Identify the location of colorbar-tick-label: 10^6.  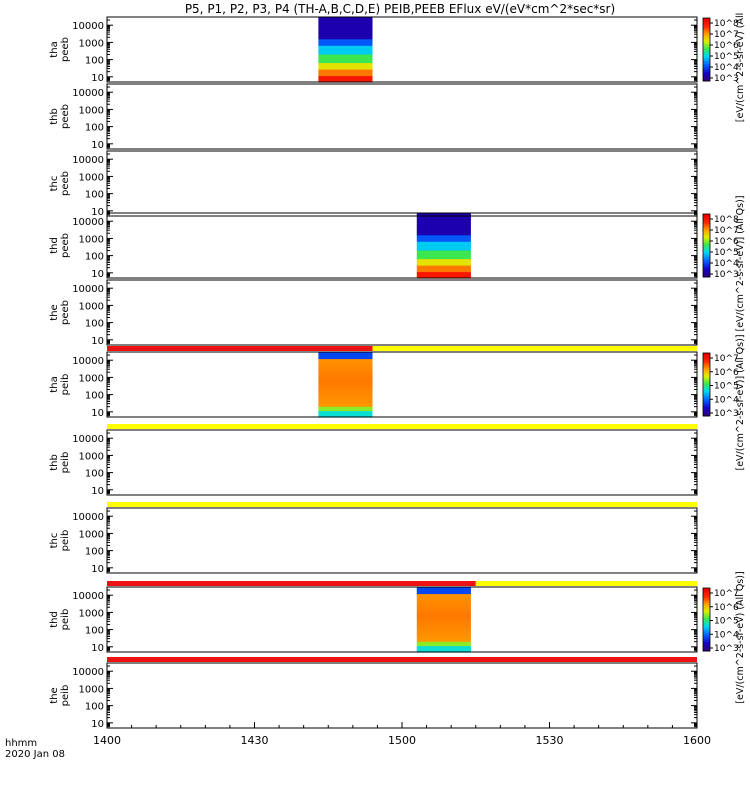
(726, 373).